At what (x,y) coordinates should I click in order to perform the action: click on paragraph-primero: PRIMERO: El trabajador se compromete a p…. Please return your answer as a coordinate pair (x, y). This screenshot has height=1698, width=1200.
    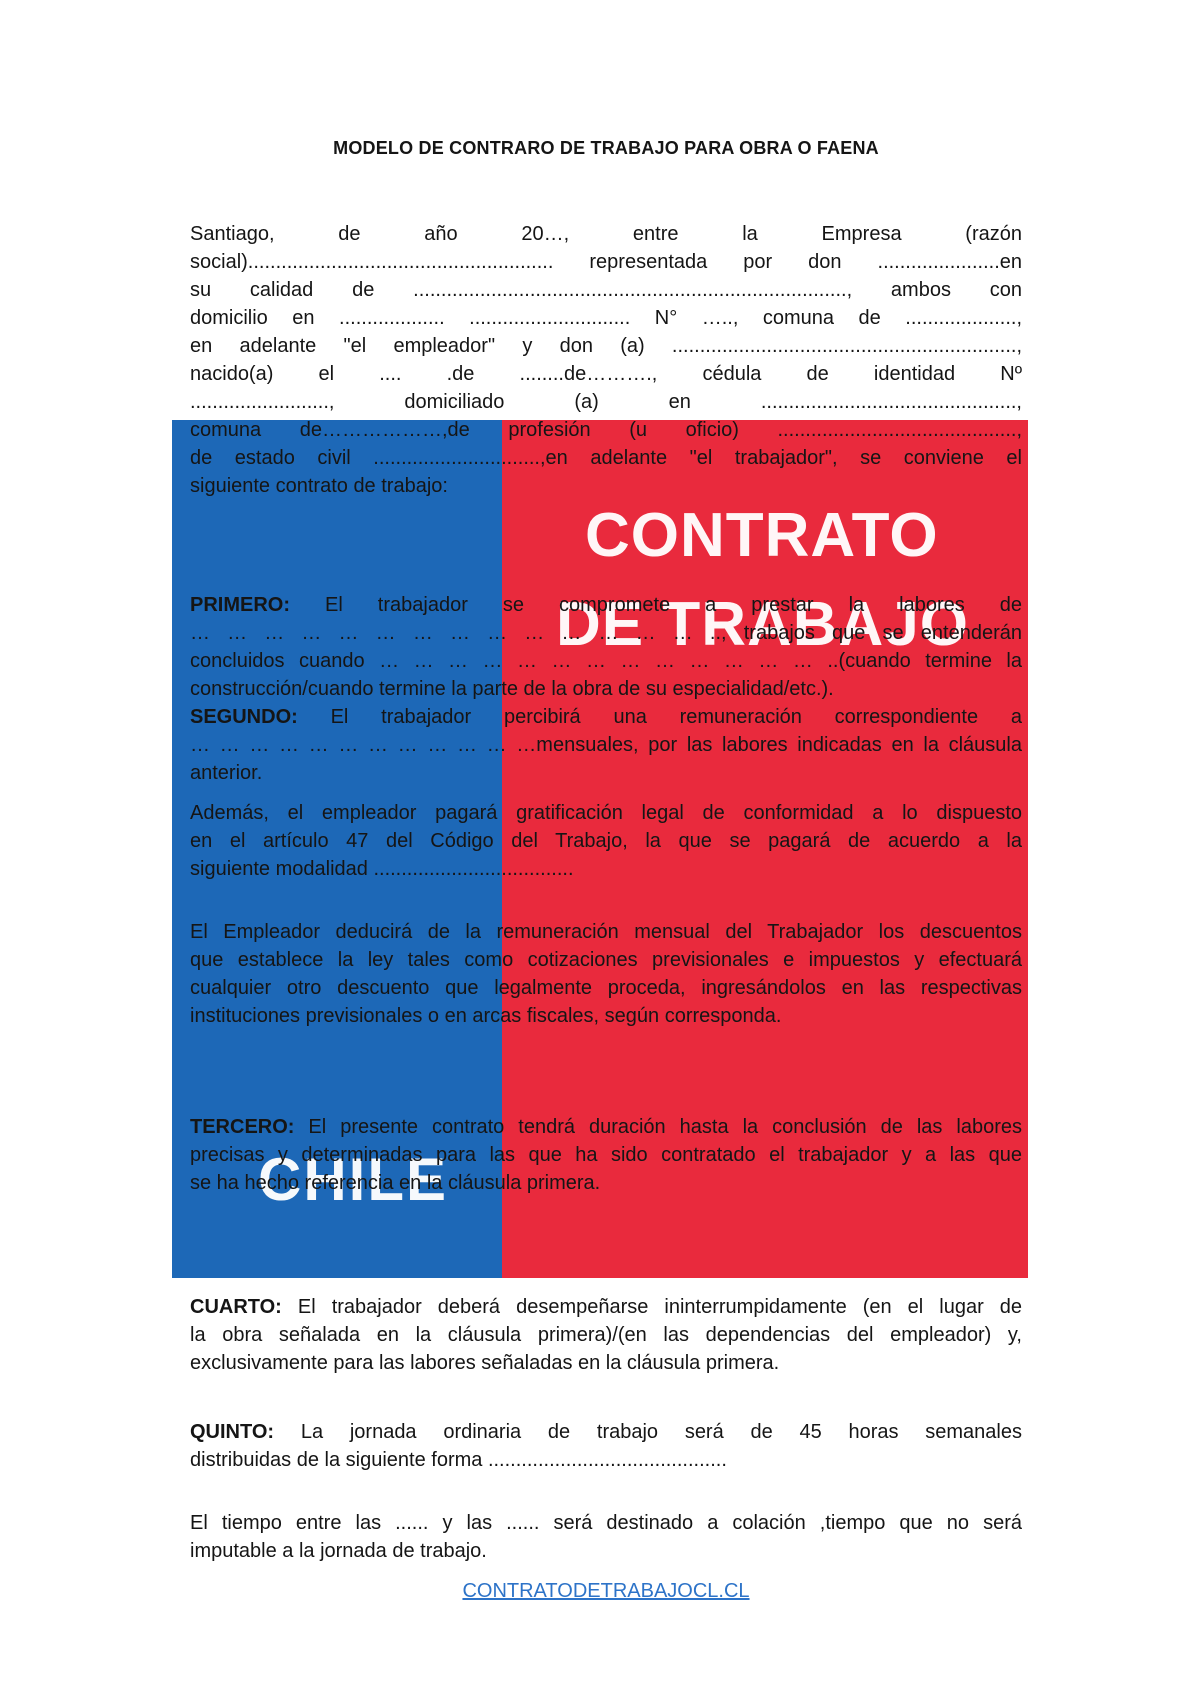
    Looking at the image, I should click on (606, 647).